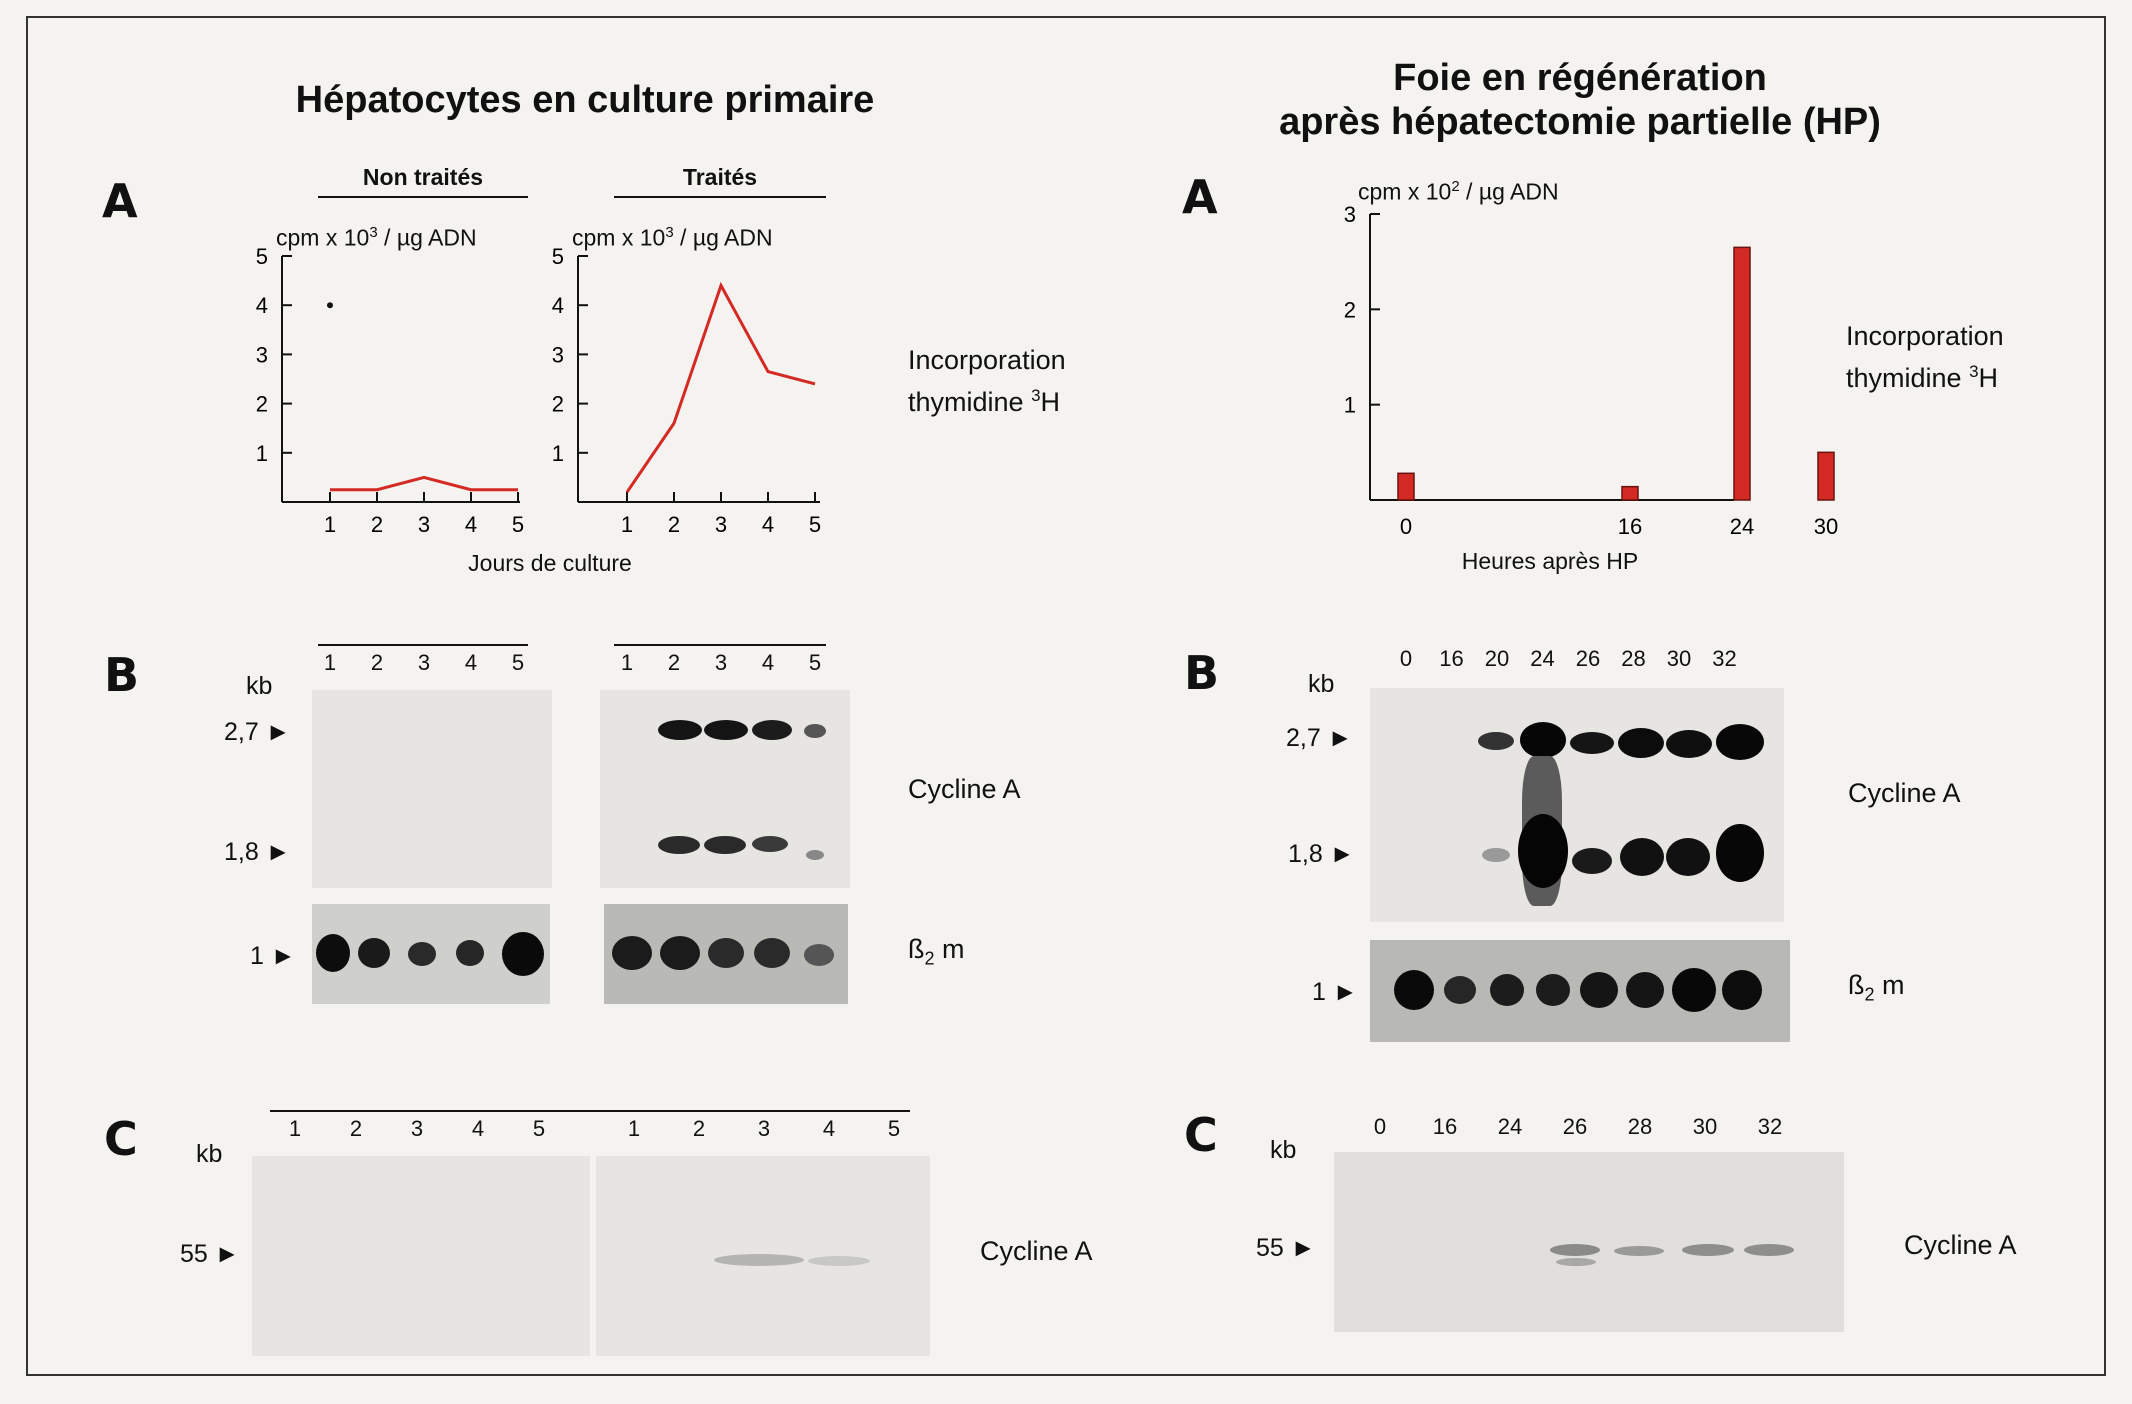  I want to click on left-b-marker-18-text: 1,8, so click(241, 852).